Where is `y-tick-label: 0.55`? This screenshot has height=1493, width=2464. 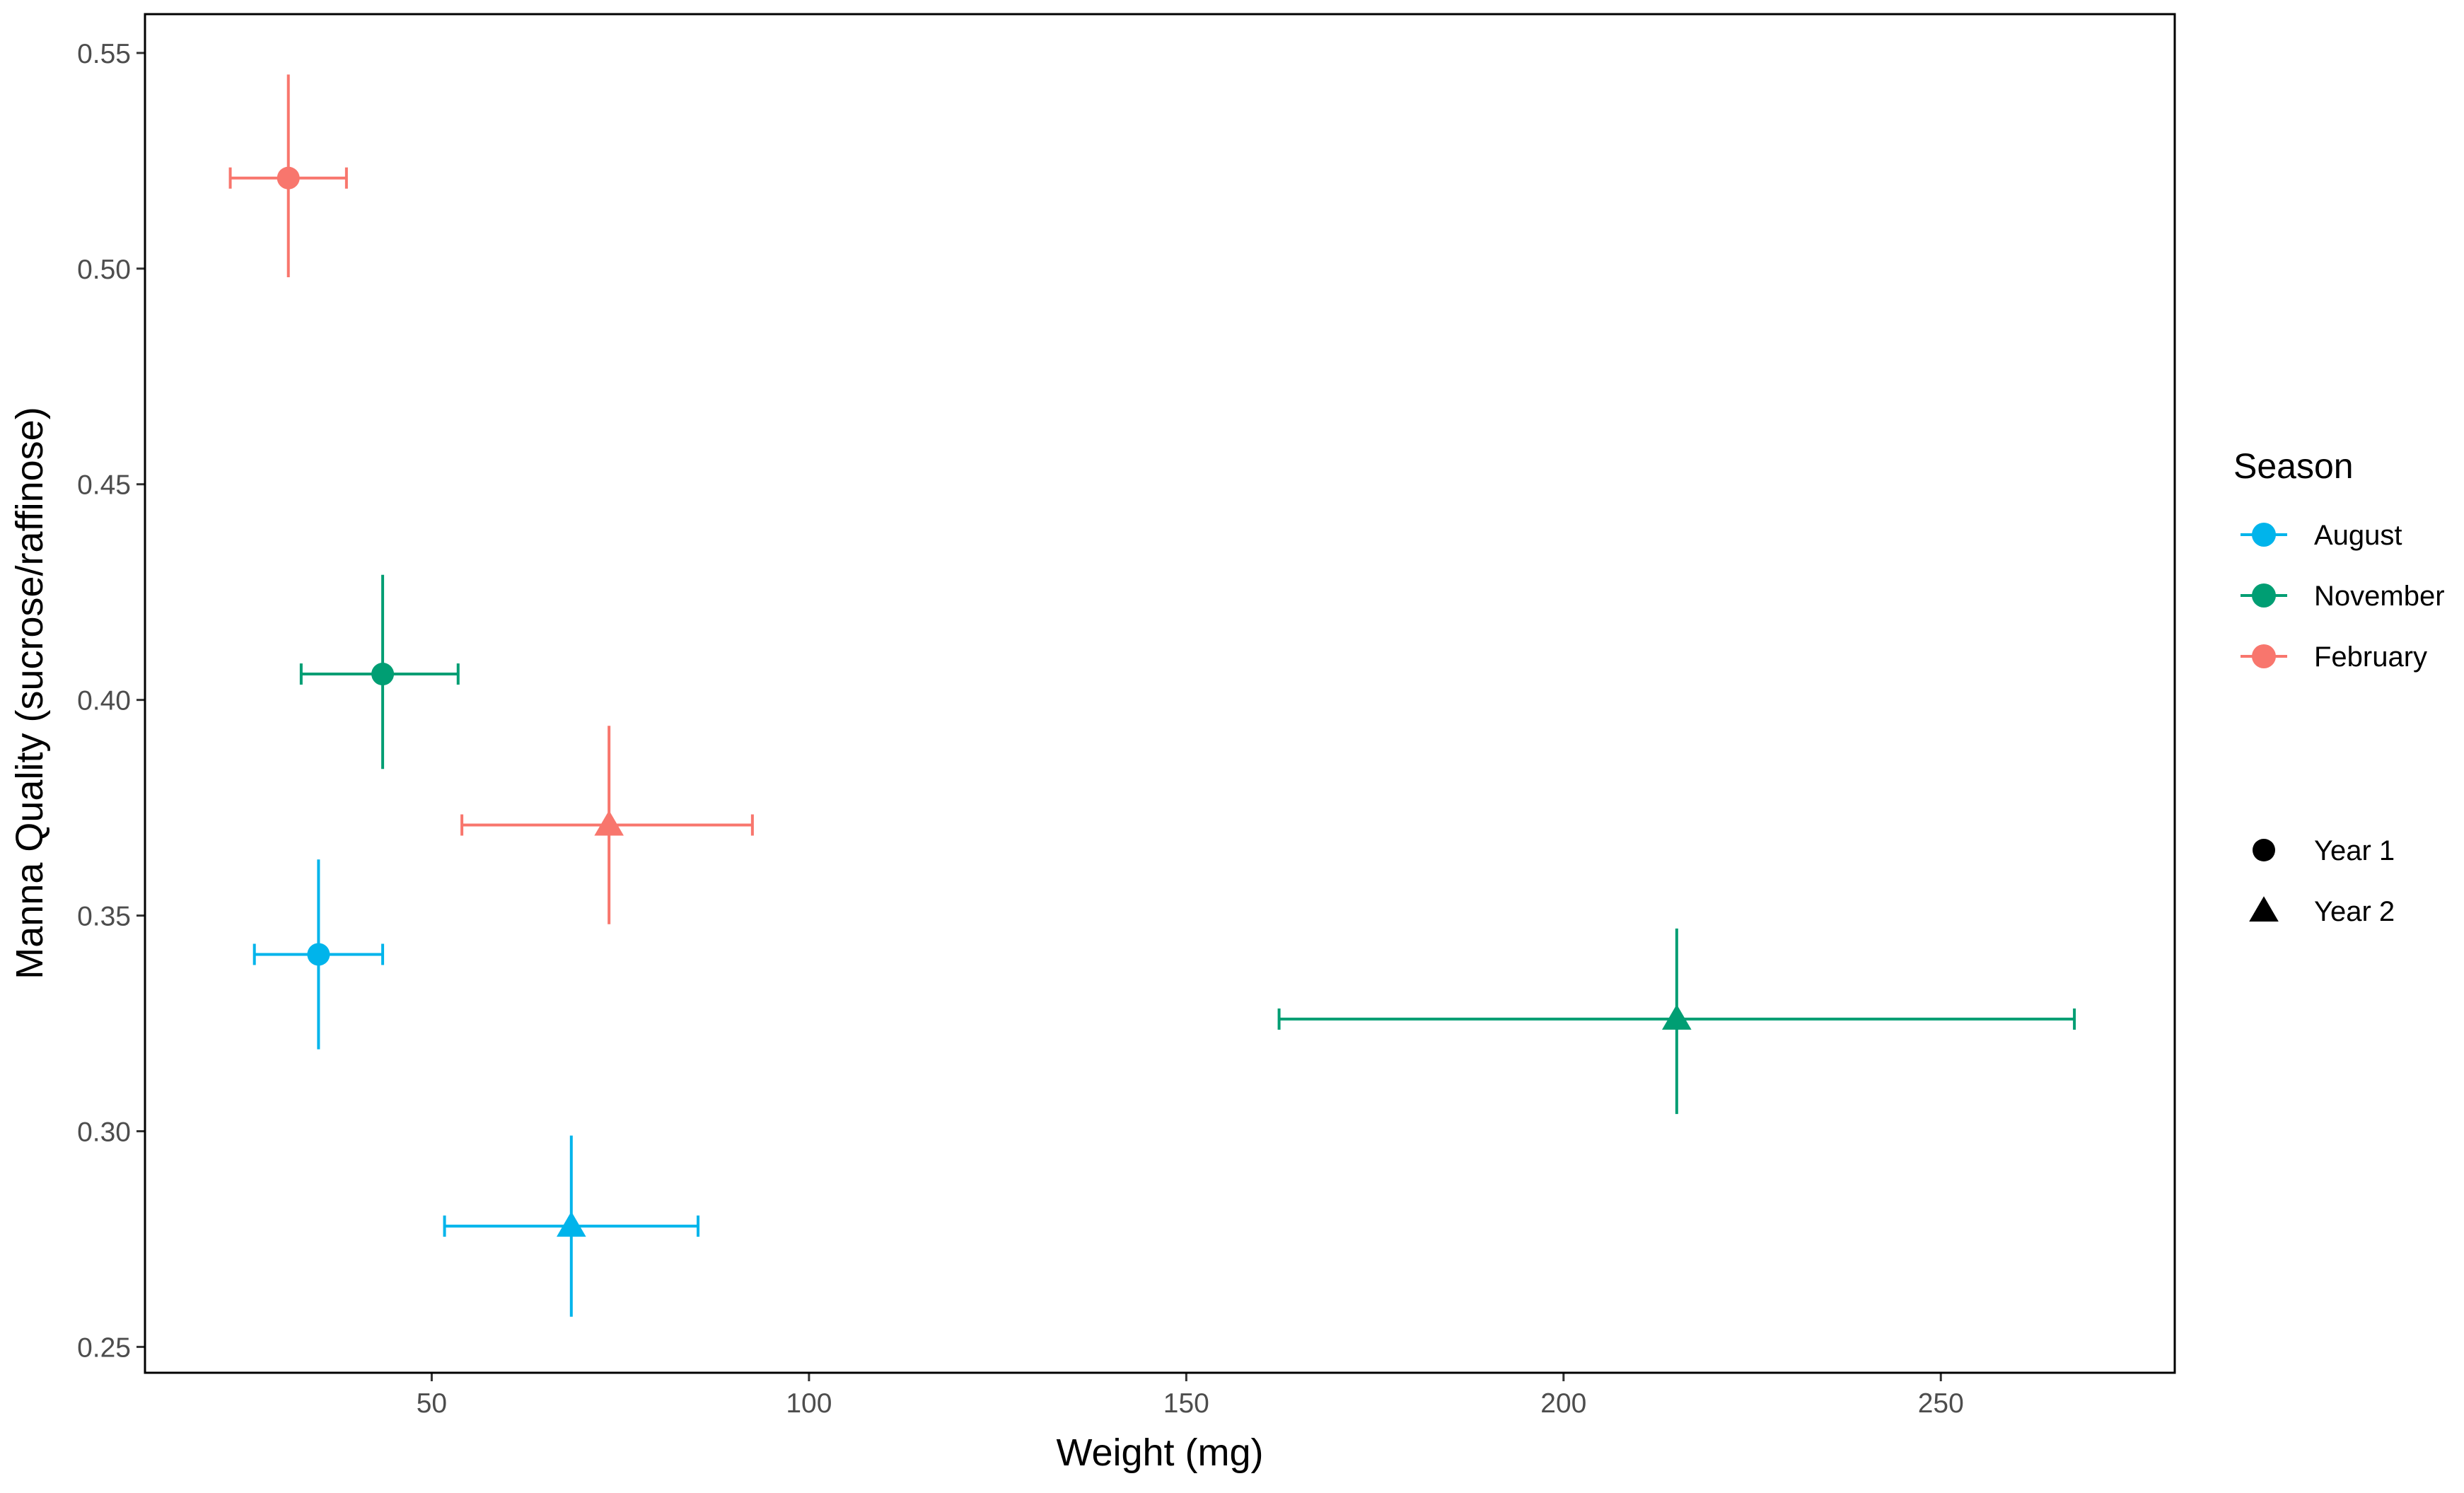 y-tick-label: 0.55 is located at coordinates (104, 54).